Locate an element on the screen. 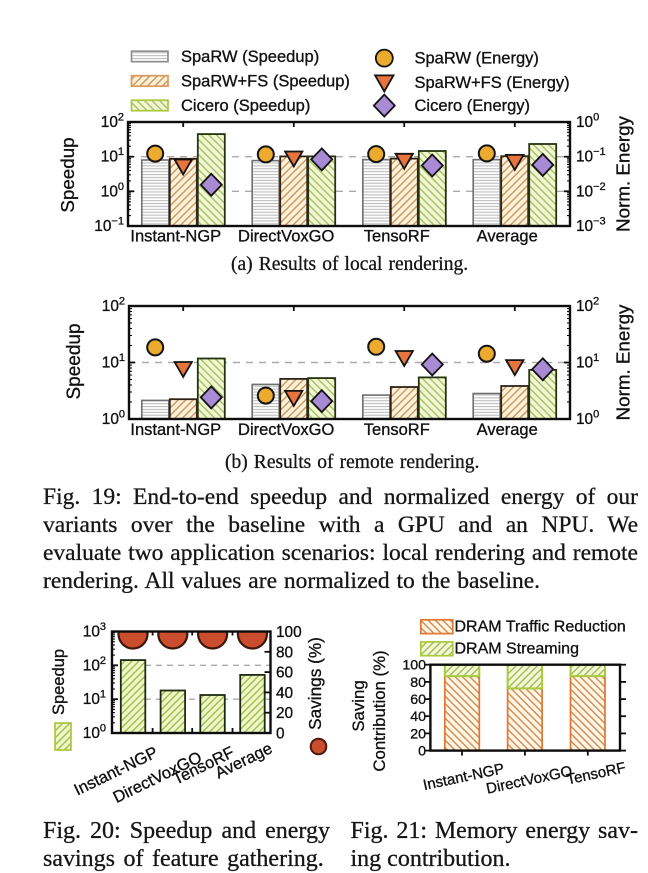 The width and height of the screenshot is (648, 873). svg-text: SpaRW (Energy) is located at coordinates (477, 59).